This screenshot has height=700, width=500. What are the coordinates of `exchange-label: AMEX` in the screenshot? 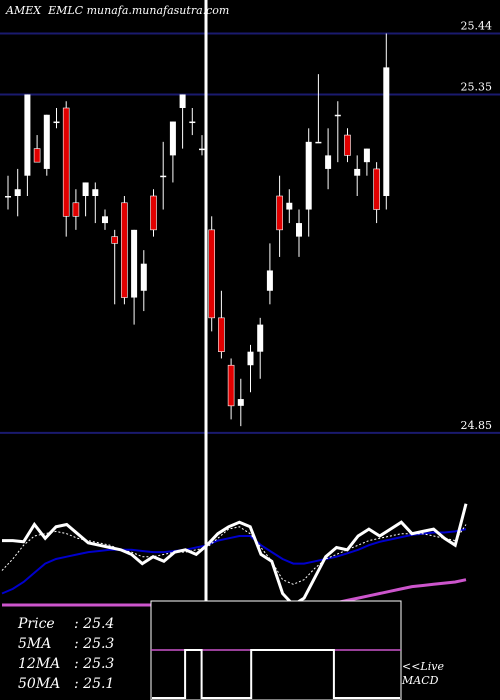 It's located at (24, 10).